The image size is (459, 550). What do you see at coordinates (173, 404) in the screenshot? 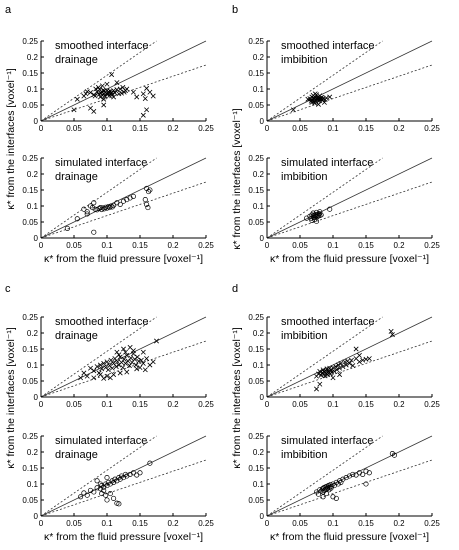
I see `panel-c-top-x-tick-label: 0.2` at bounding box center [173, 404].